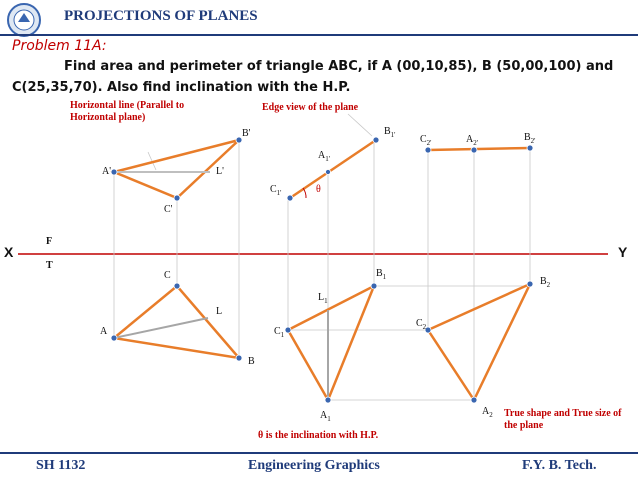 This screenshot has width=638, height=478. Describe the element at coordinates (61, 465) in the screenshot. I see `footer-course-code: SH 1132` at that location.